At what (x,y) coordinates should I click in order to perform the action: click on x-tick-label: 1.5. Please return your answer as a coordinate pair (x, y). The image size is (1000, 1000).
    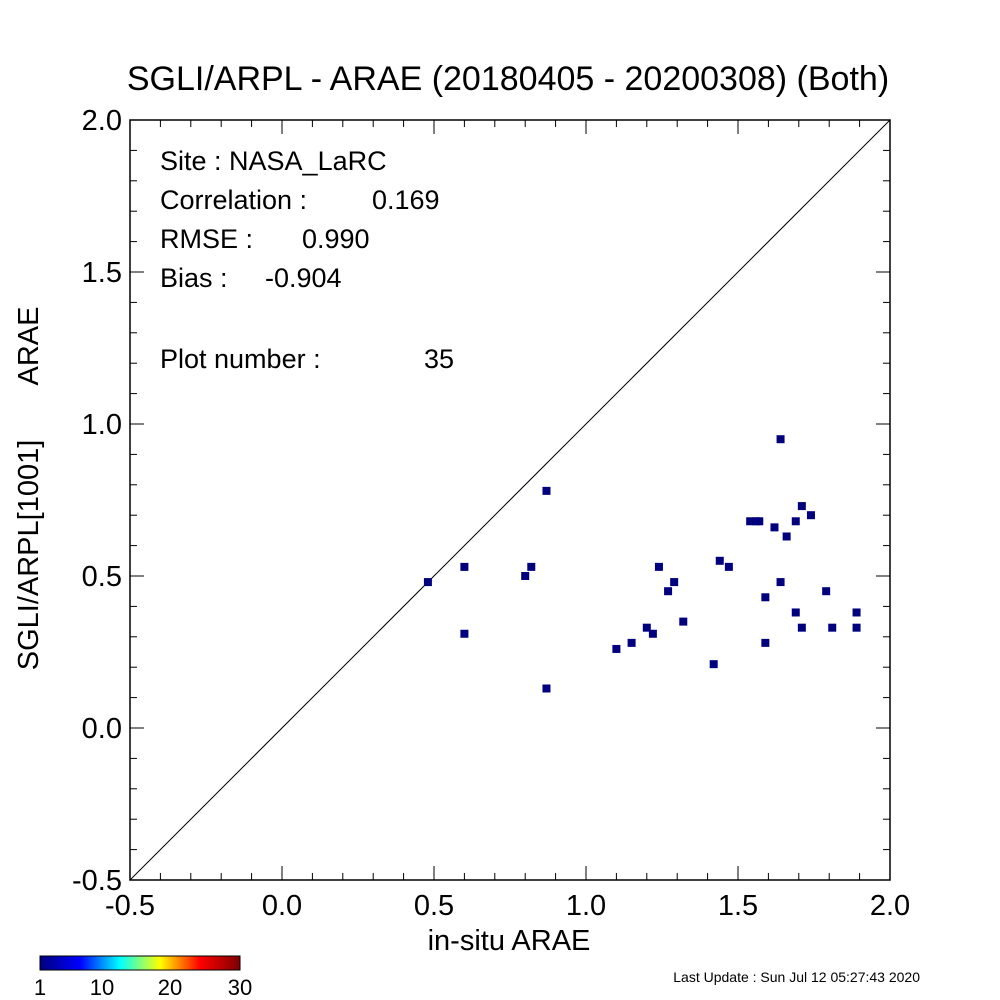
    Looking at the image, I should click on (738, 906).